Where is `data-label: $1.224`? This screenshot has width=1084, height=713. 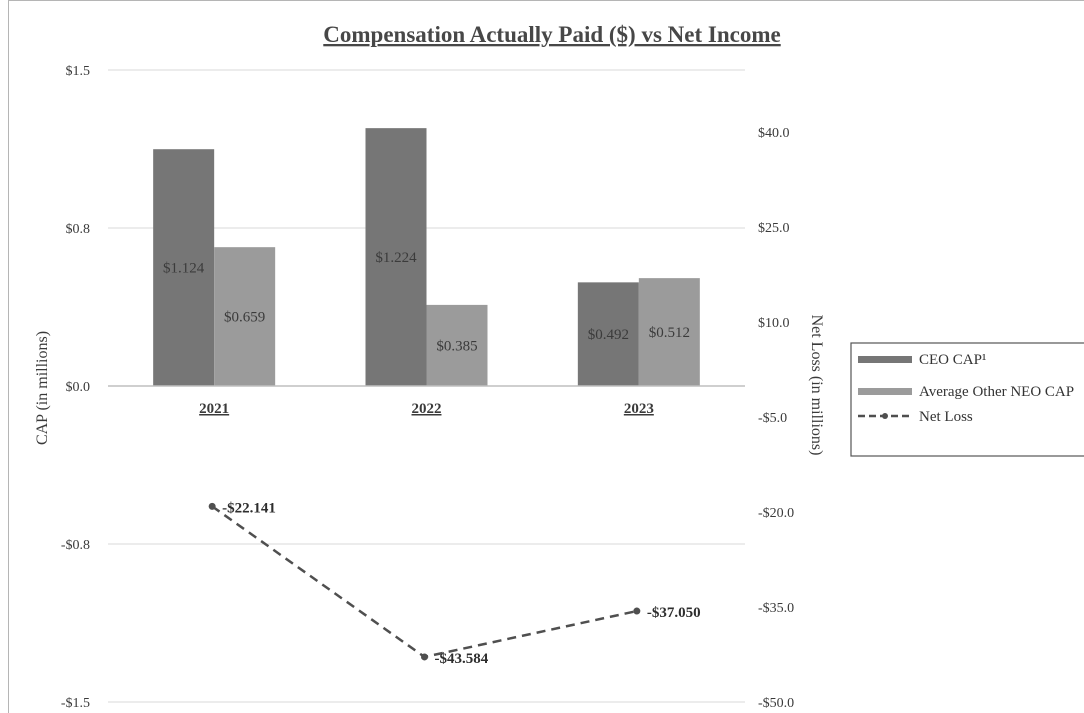
data-label: $1.224 is located at coordinates (396, 258).